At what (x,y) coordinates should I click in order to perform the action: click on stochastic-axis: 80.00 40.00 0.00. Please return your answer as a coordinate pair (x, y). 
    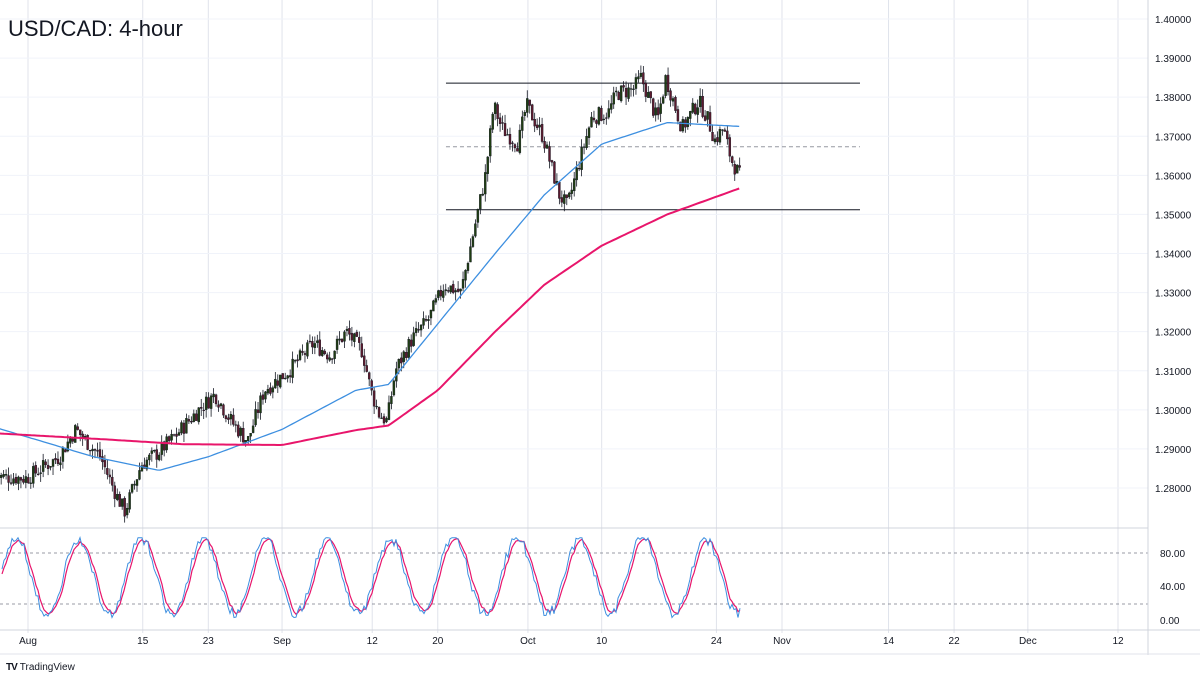
    Looking at the image, I should click on (1172, 588).